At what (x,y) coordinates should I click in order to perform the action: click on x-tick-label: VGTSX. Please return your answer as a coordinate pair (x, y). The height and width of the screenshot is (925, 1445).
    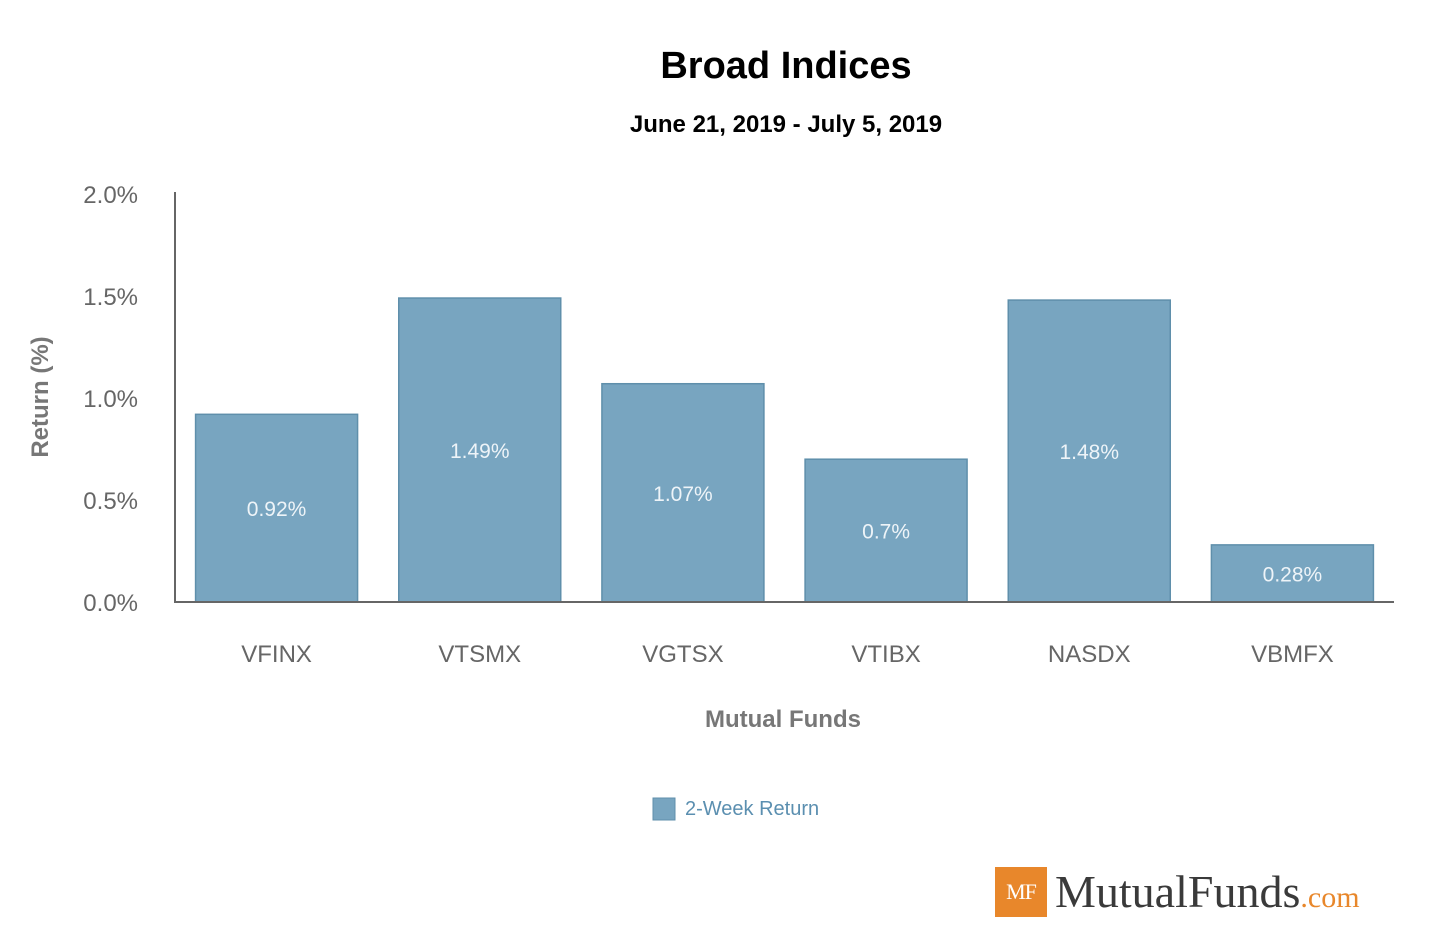
    Looking at the image, I should click on (682, 654).